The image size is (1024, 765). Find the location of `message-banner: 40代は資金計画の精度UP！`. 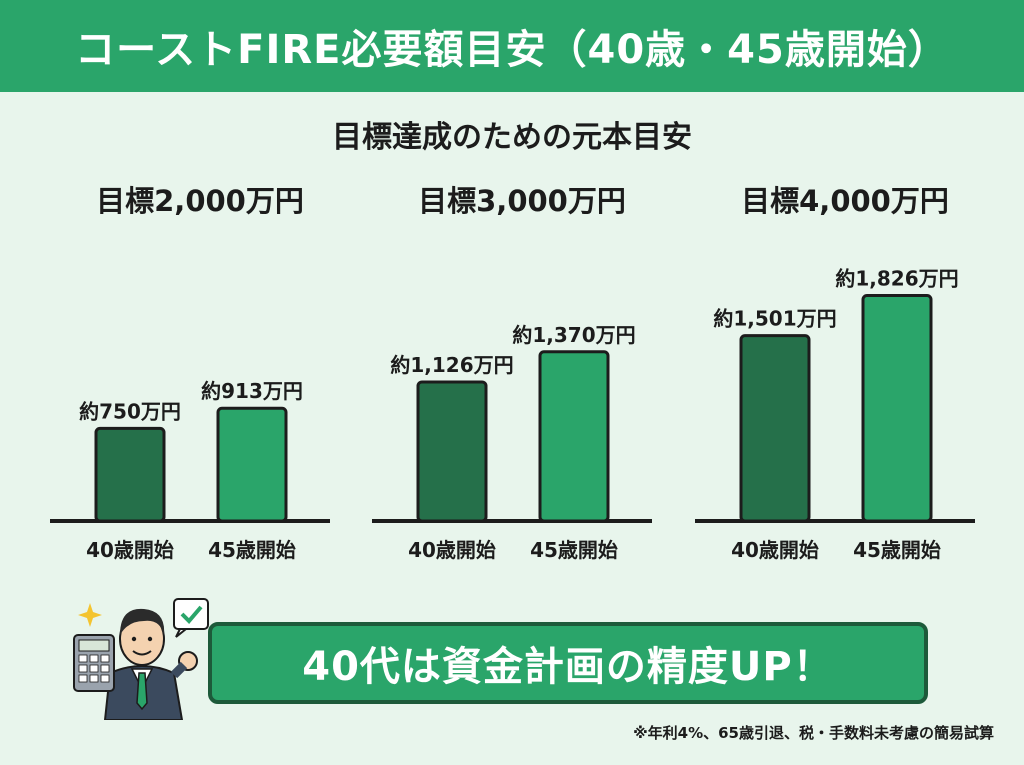

message-banner: 40代は資金計画の精度UP！ is located at coordinates (568, 663).